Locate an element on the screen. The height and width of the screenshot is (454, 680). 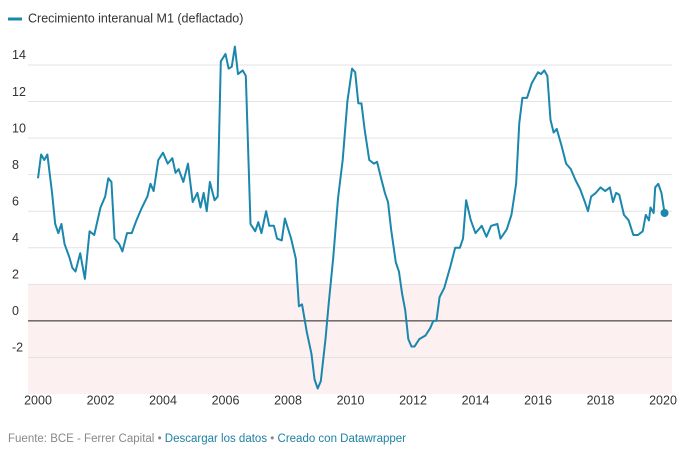
x-tick-label: 2004 is located at coordinates (163, 400).